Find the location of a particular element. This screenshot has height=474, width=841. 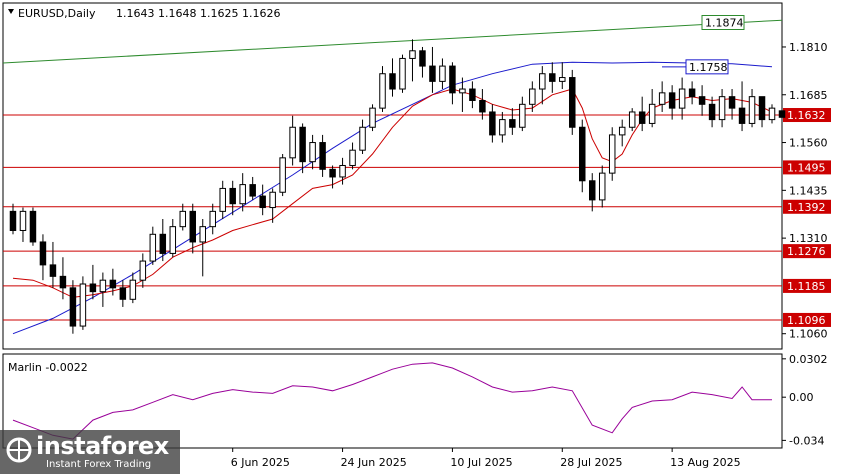

trendline is located at coordinates (392, 41).